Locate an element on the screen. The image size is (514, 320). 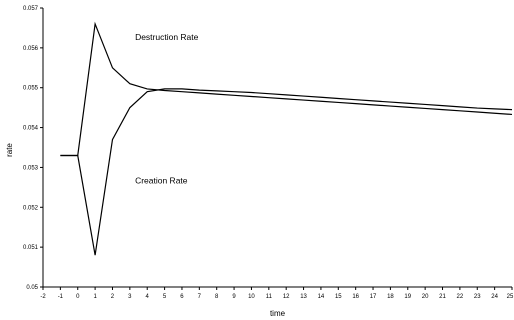
x-tick-label: 20 is located at coordinates (425, 297).